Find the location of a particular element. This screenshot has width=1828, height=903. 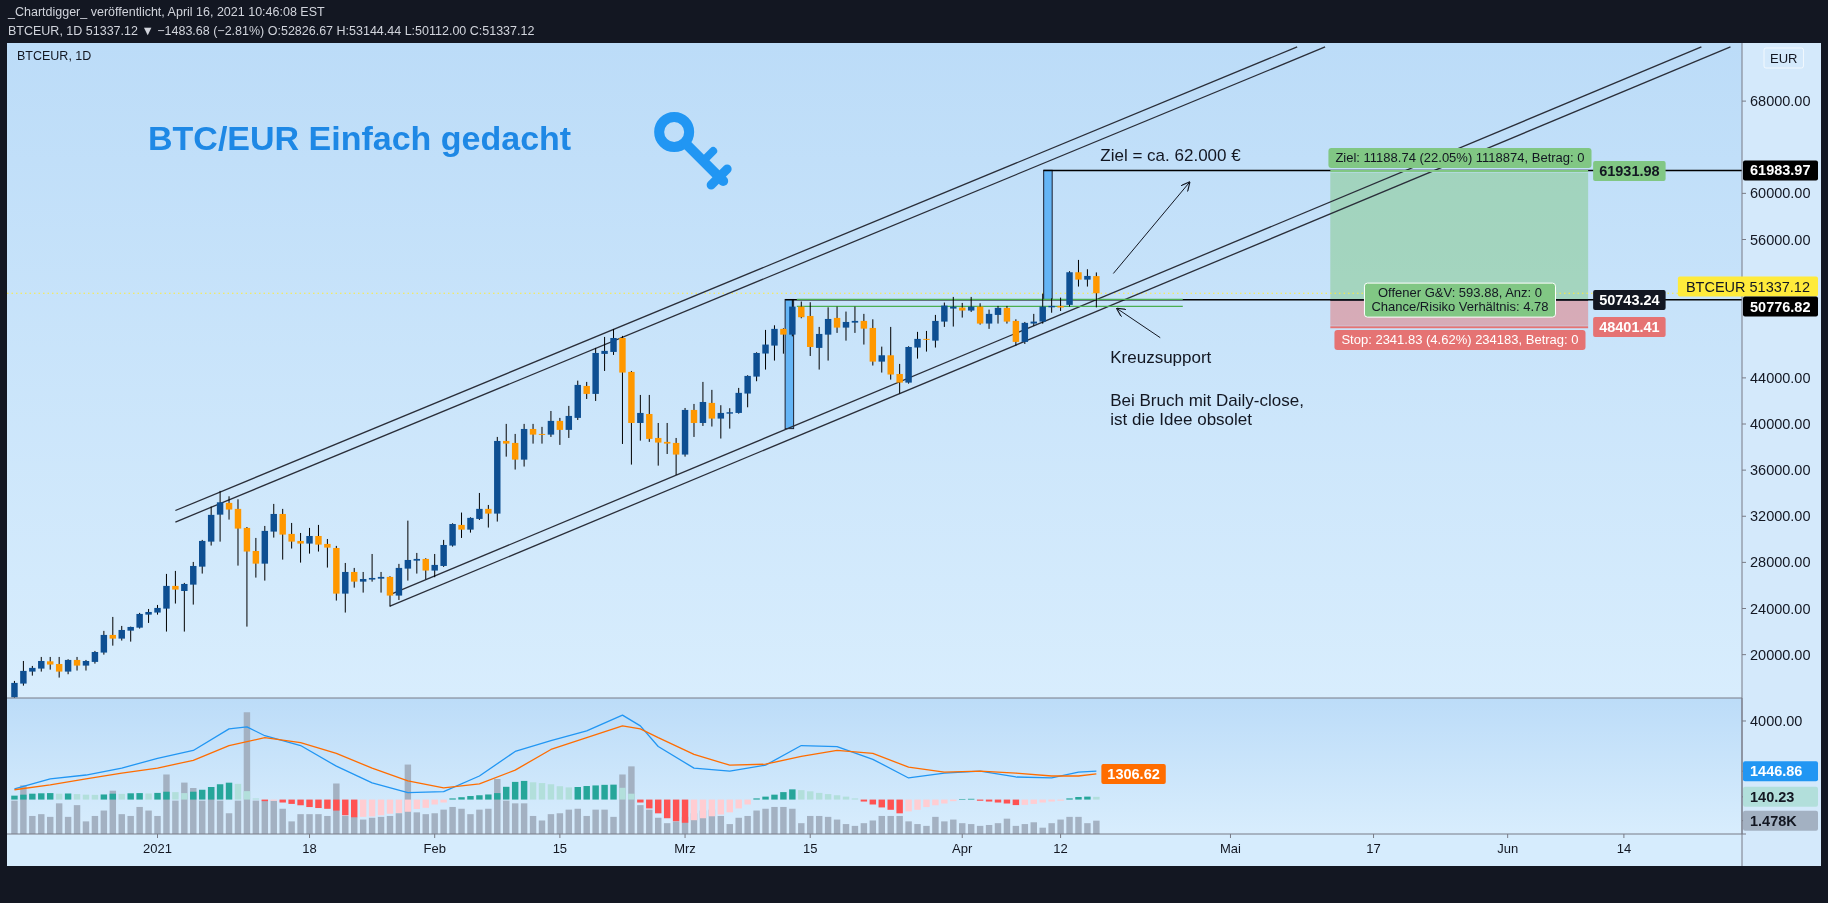

data-label: 1306.62 is located at coordinates (1133, 773).